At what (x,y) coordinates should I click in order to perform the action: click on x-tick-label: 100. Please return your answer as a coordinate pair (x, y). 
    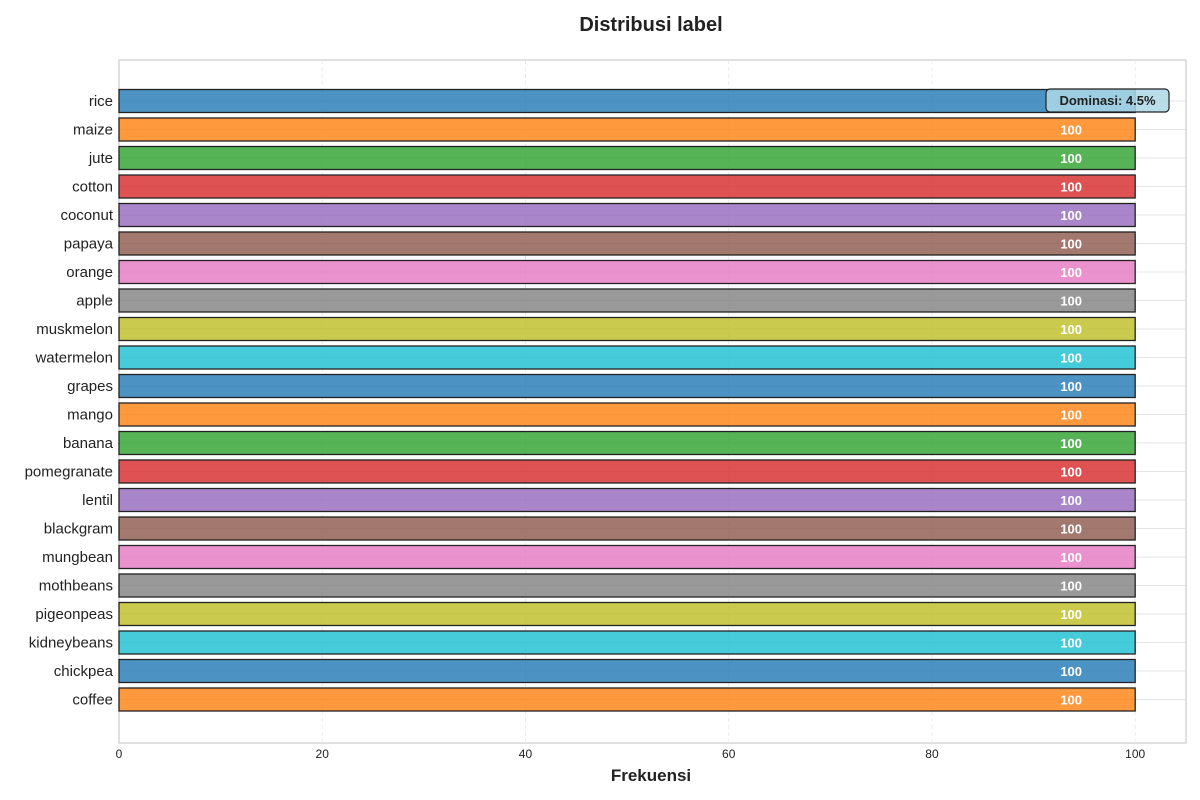
    Looking at the image, I should click on (1135, 754).